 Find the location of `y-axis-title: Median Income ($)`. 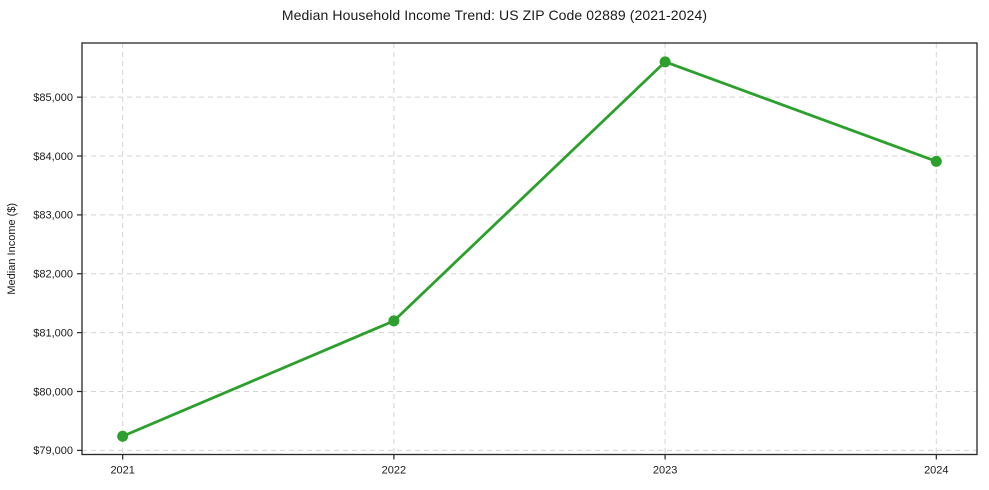

y-axis-title: Median Income ($) is located at coordinates (12, 249).